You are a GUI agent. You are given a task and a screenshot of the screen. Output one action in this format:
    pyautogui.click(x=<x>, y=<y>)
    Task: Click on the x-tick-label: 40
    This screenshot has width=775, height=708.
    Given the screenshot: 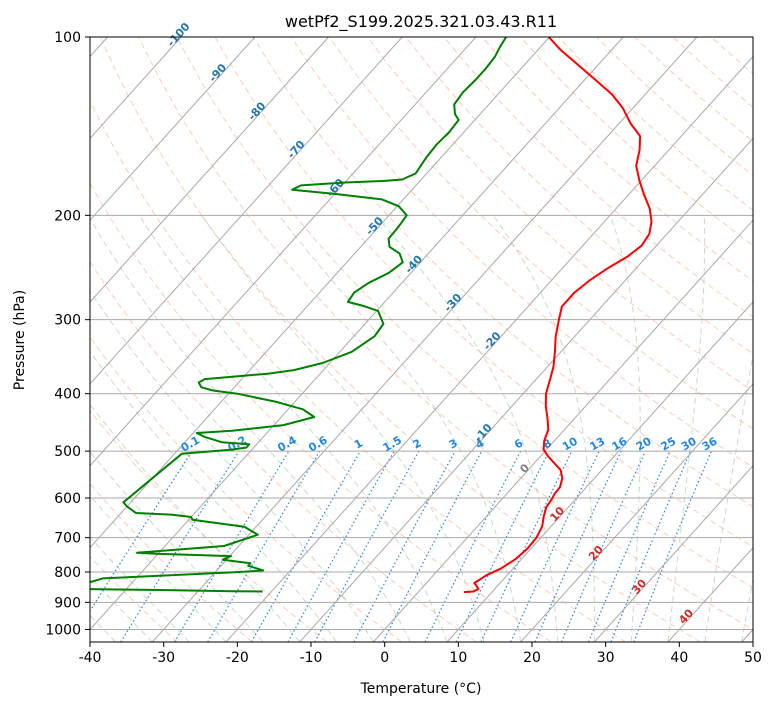 What is the action you would take?
    pyautogui.click(x=679, y=658)
    